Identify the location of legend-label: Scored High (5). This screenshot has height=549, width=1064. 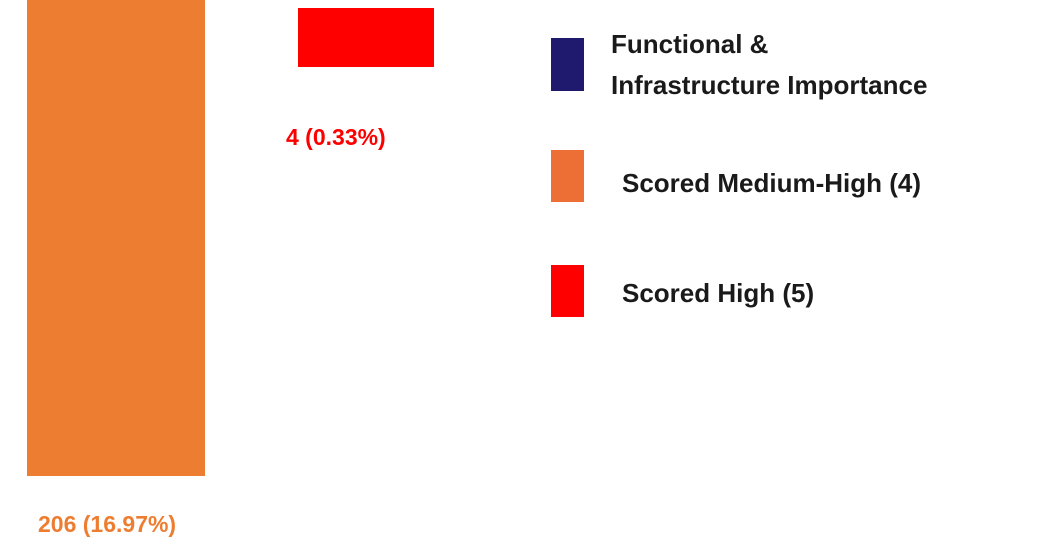
(718, 293).